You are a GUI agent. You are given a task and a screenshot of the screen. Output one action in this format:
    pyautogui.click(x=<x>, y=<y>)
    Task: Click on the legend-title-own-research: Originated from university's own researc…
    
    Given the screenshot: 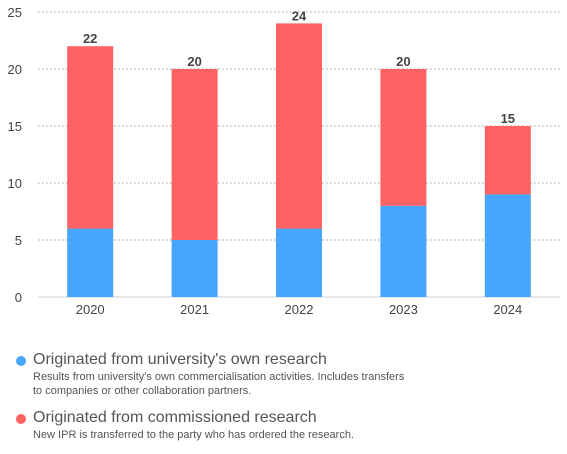 What is the action you would take?
    pyautogui.click(x=180, y=359)
    